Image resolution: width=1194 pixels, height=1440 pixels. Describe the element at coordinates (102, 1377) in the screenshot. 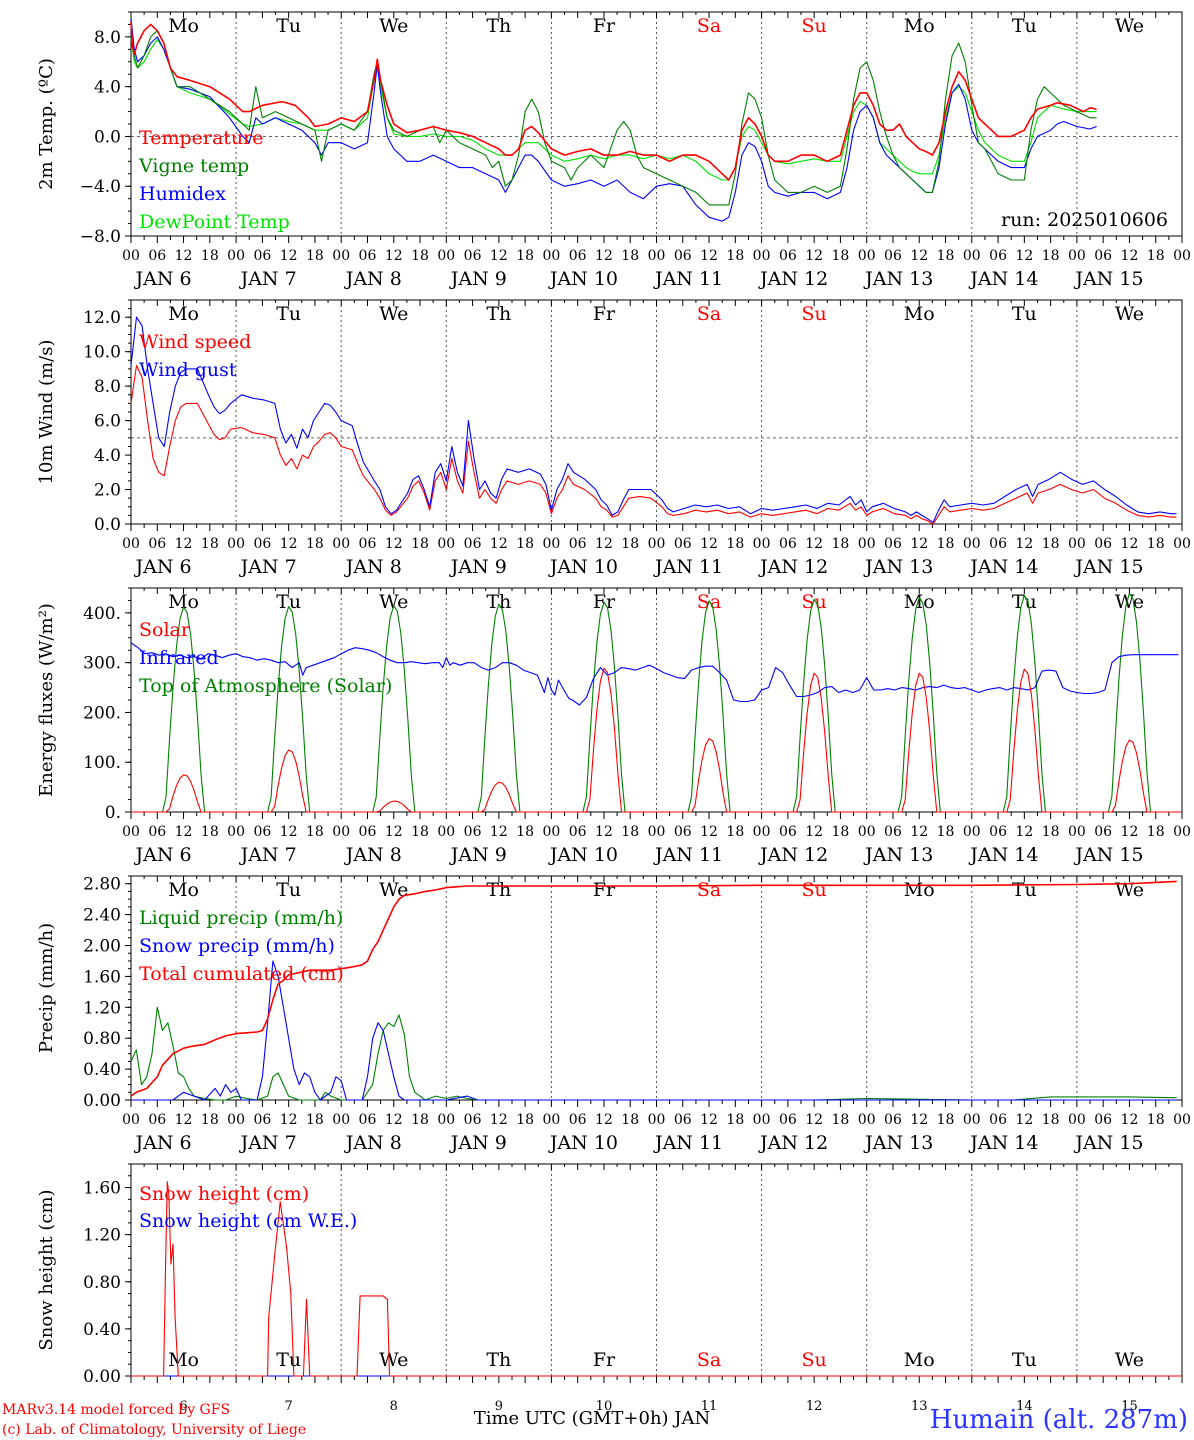

I see `y-tick-label: 0.00` at that location.